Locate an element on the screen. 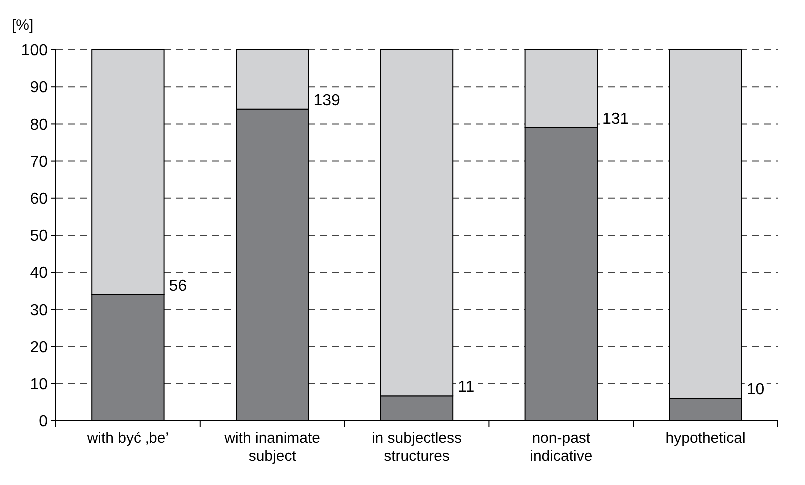 This screenshot has width=805, height=485. y-axis-title: [%] is located at coordinates (23, 25).